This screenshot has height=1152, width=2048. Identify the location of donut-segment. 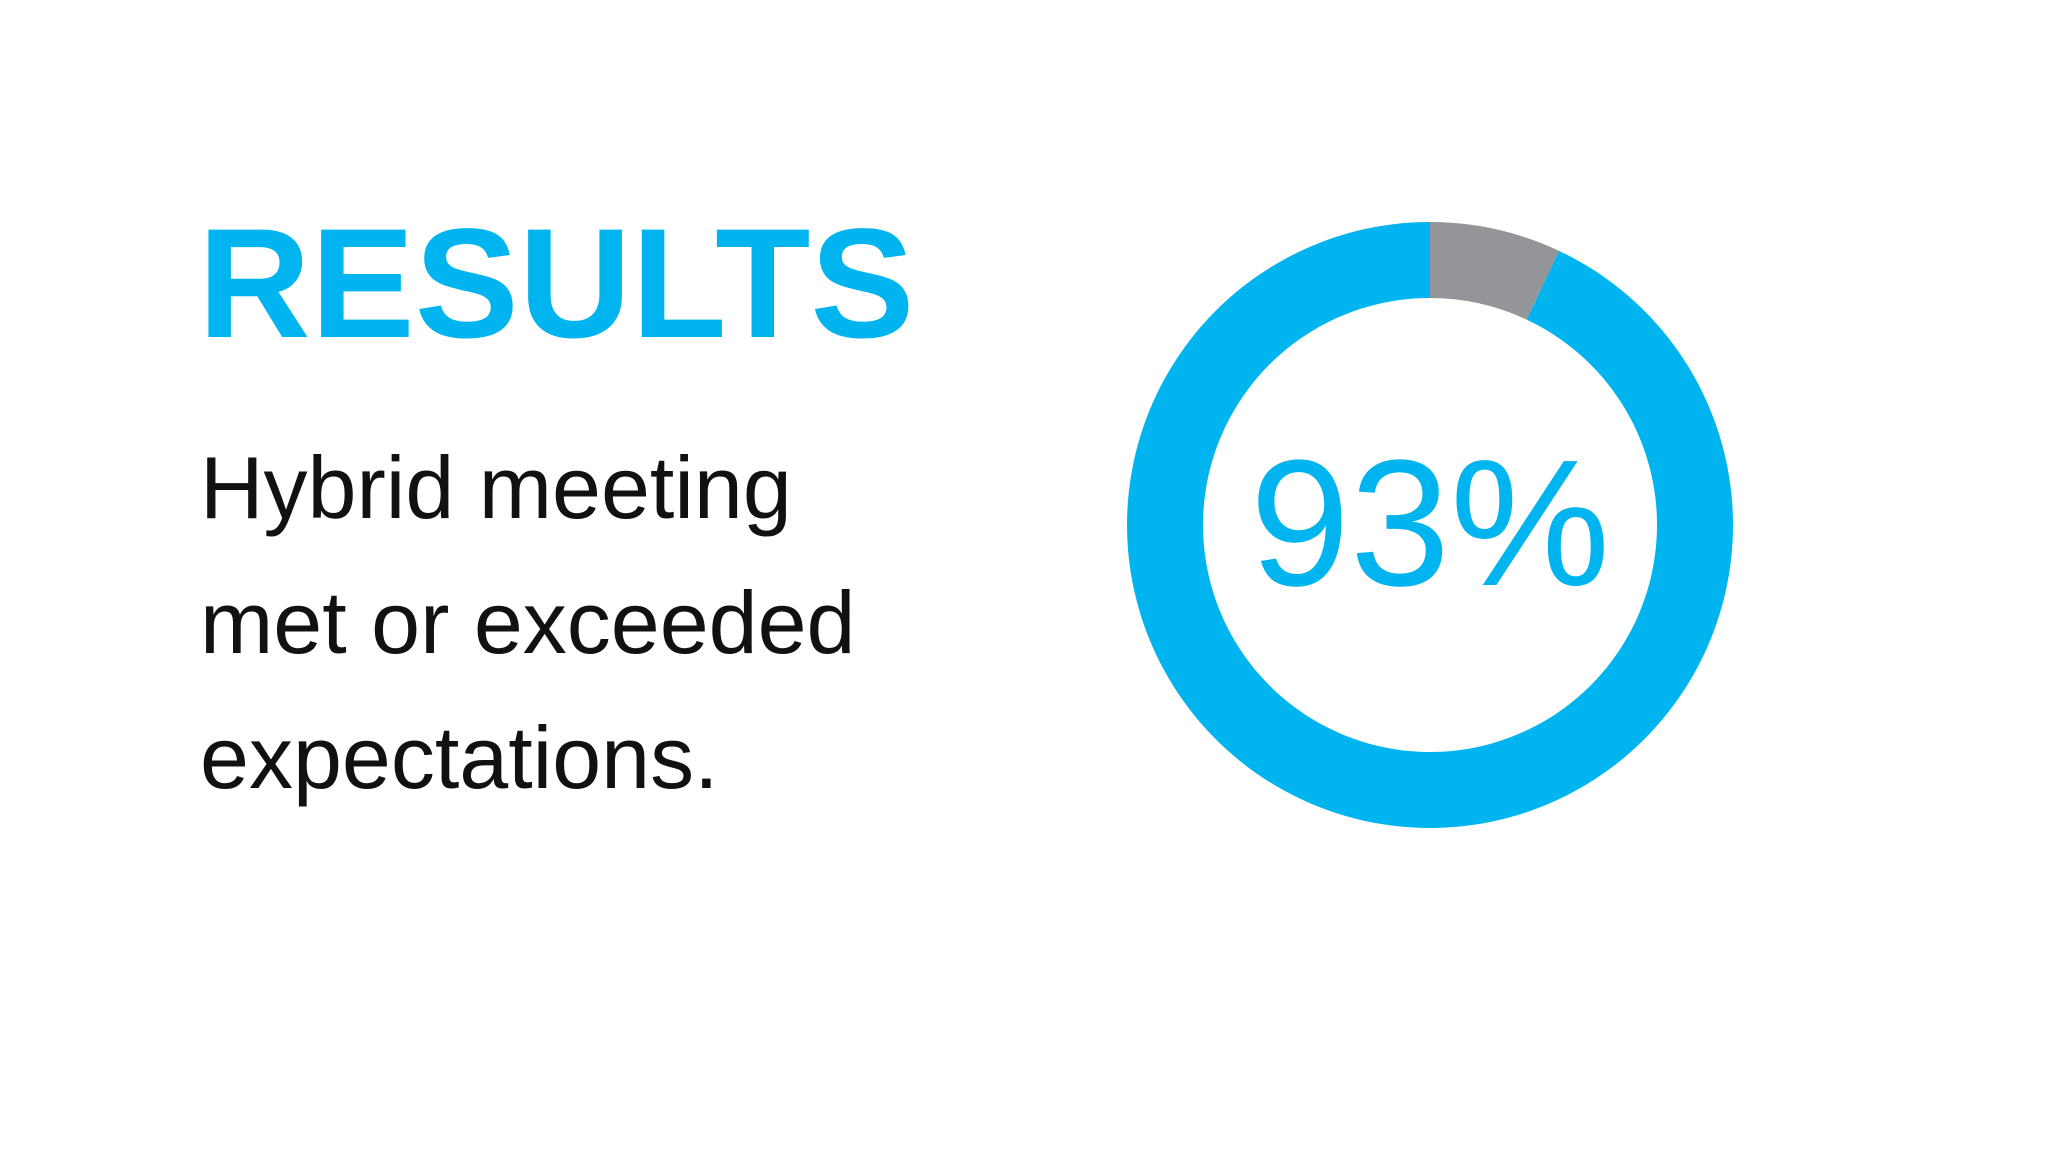
(1495, 271).